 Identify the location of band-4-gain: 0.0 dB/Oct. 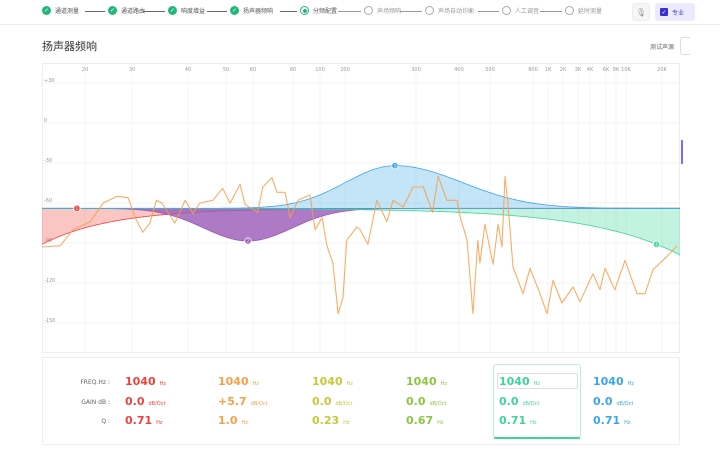
(426, 401).